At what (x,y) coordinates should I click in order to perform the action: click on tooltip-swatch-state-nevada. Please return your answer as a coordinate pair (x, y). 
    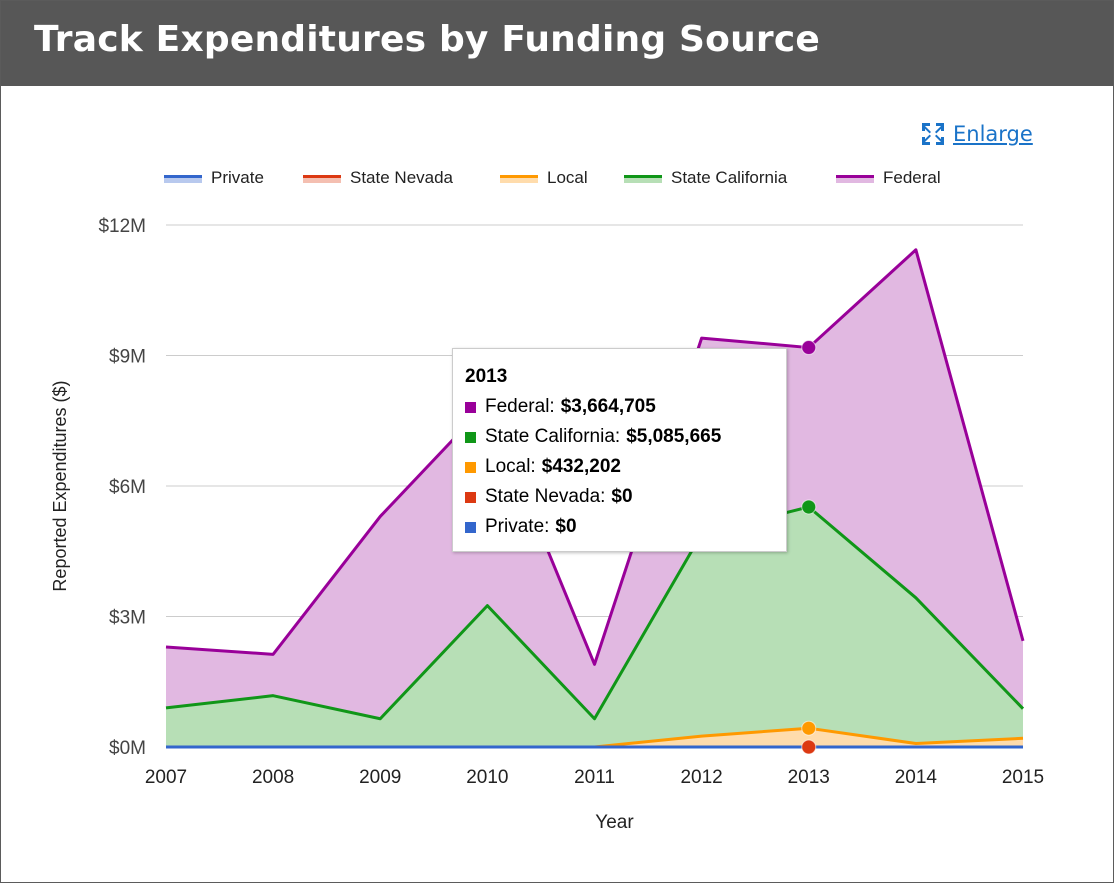
    Looking at the image, I should click on (470, 497).